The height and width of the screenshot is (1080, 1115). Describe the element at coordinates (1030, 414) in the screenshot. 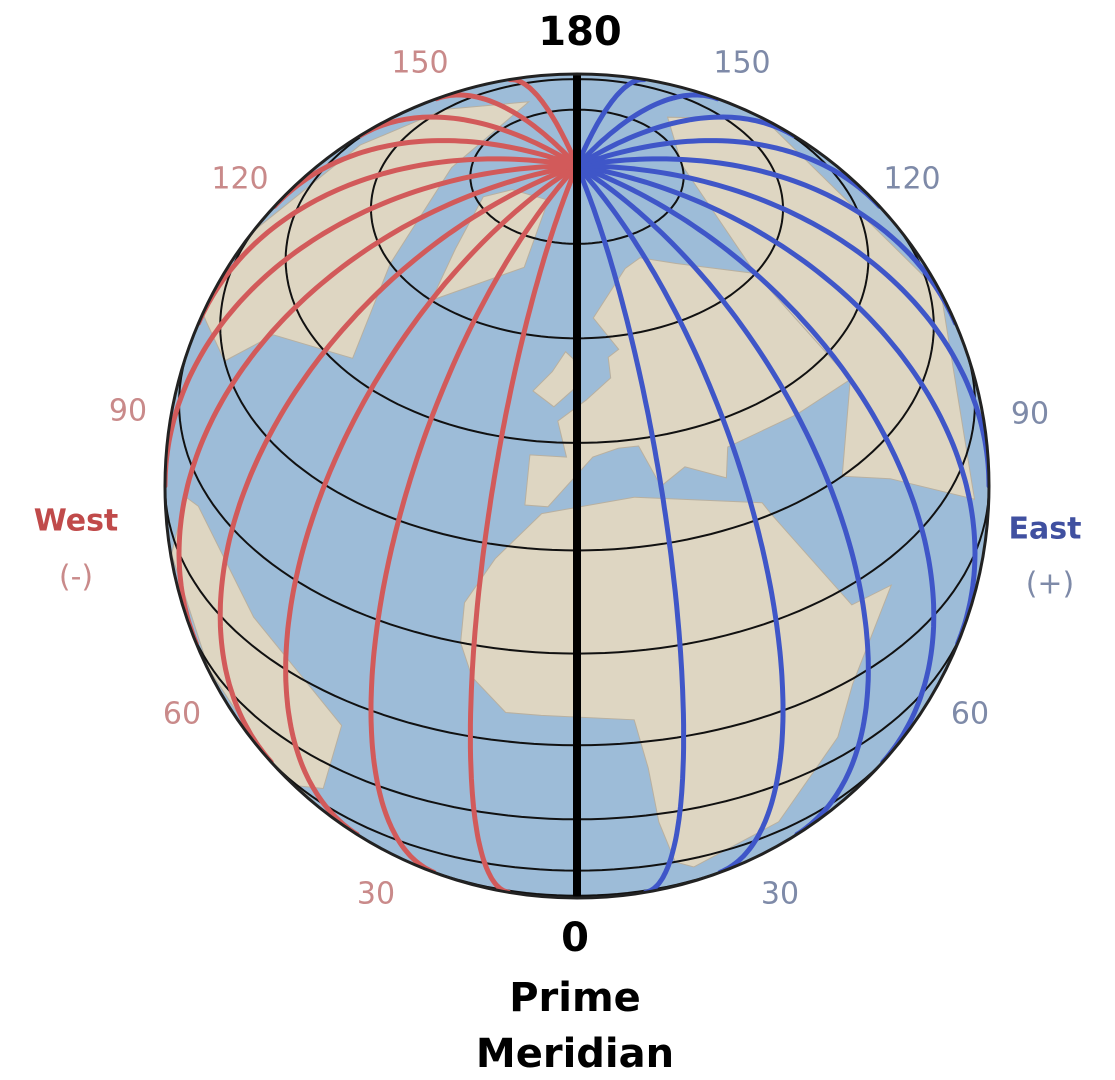

I see `label-e90: 90` at that location.